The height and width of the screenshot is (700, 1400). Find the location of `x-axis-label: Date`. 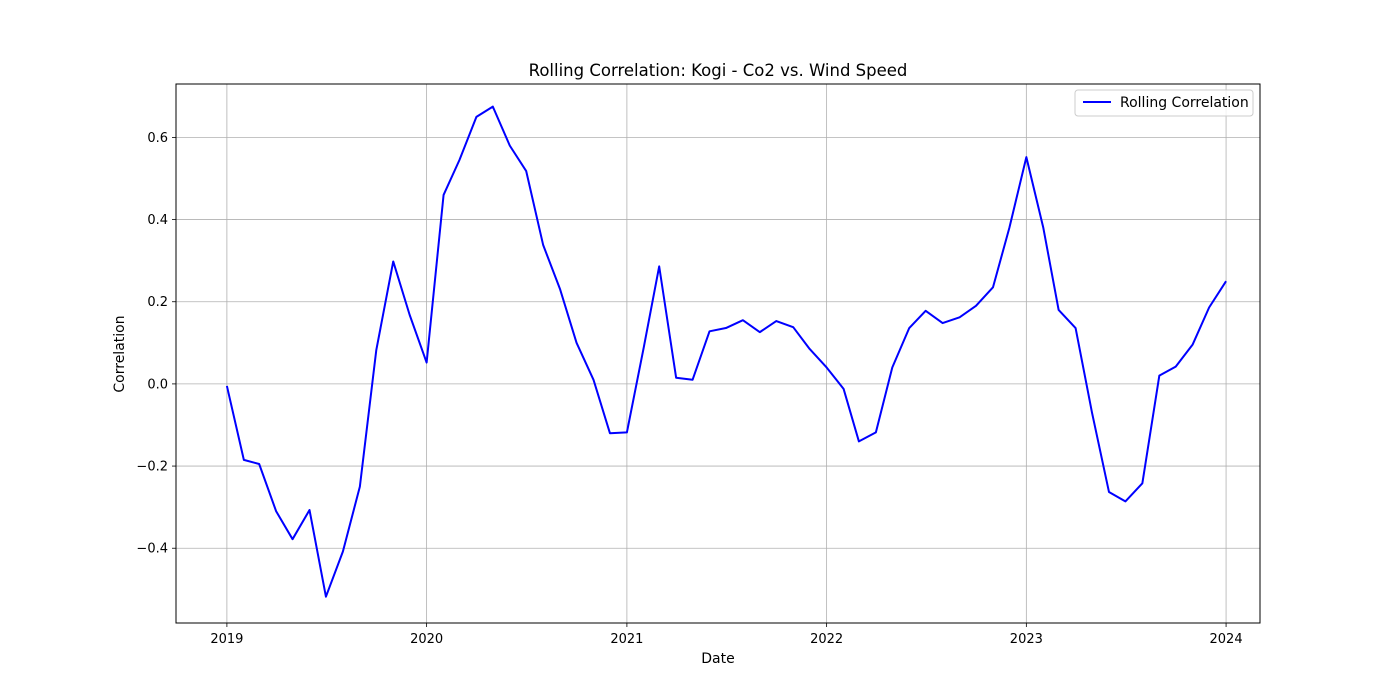

x-axis-label: Date is located at coordinates (717, 659).